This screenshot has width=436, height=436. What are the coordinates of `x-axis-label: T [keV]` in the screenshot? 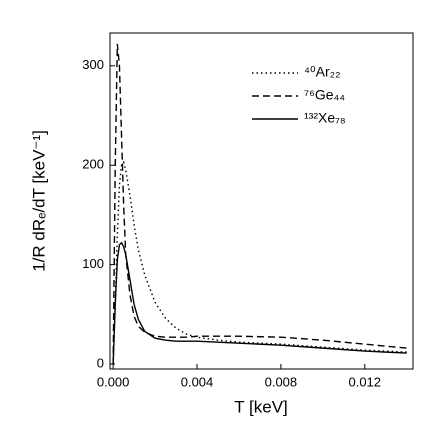 It's located at (261, 406).